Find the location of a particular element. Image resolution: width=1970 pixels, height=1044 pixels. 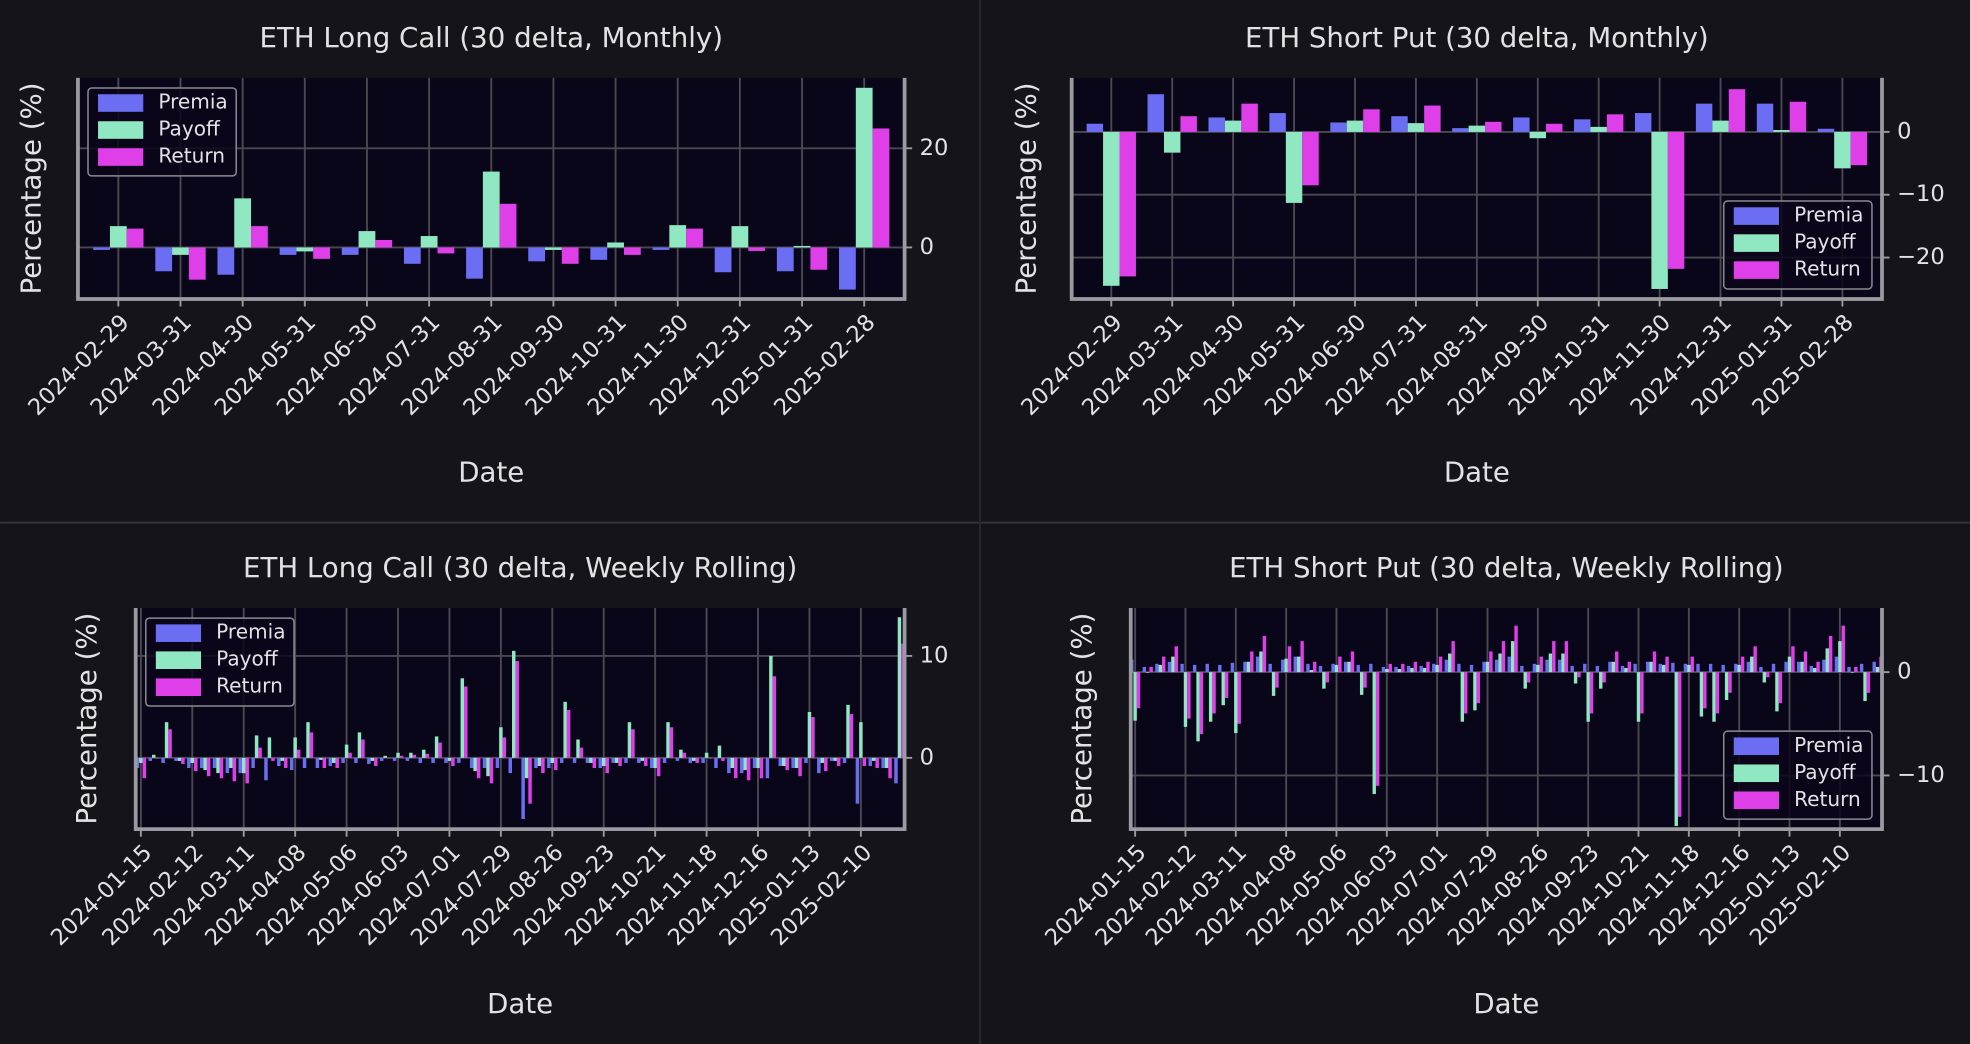

legend-label: Premia is located at coordinates (192, 102).